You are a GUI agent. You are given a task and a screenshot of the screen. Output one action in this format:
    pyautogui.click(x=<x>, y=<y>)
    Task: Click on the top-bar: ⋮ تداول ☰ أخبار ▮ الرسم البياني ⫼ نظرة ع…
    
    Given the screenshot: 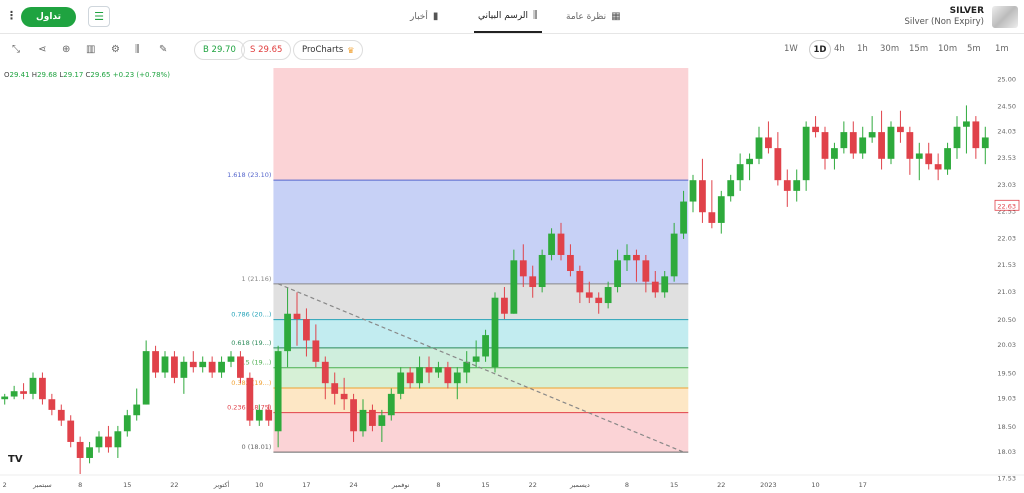 What is the action you would take?
    pyautogui.click(x=512, y=17)
    